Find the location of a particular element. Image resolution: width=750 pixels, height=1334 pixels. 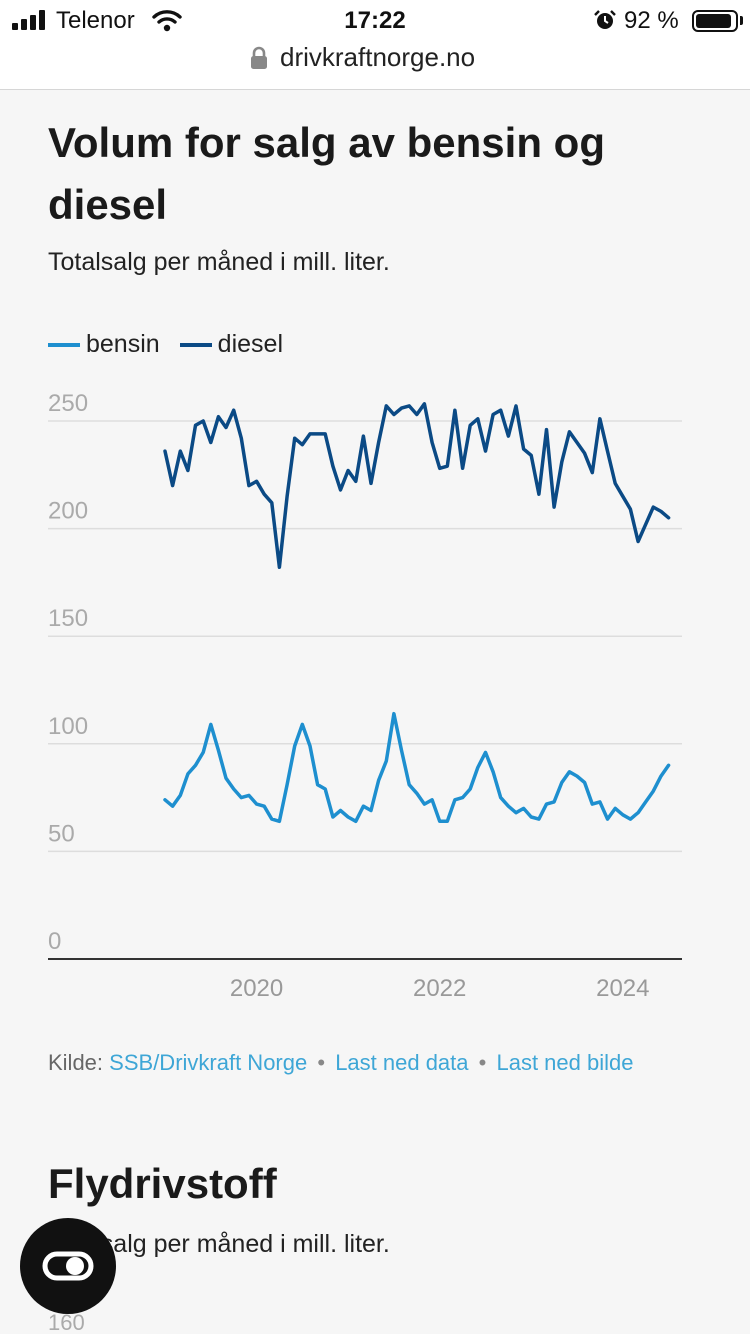

y-tick-label: 200 is located at coordinates (68, 511).